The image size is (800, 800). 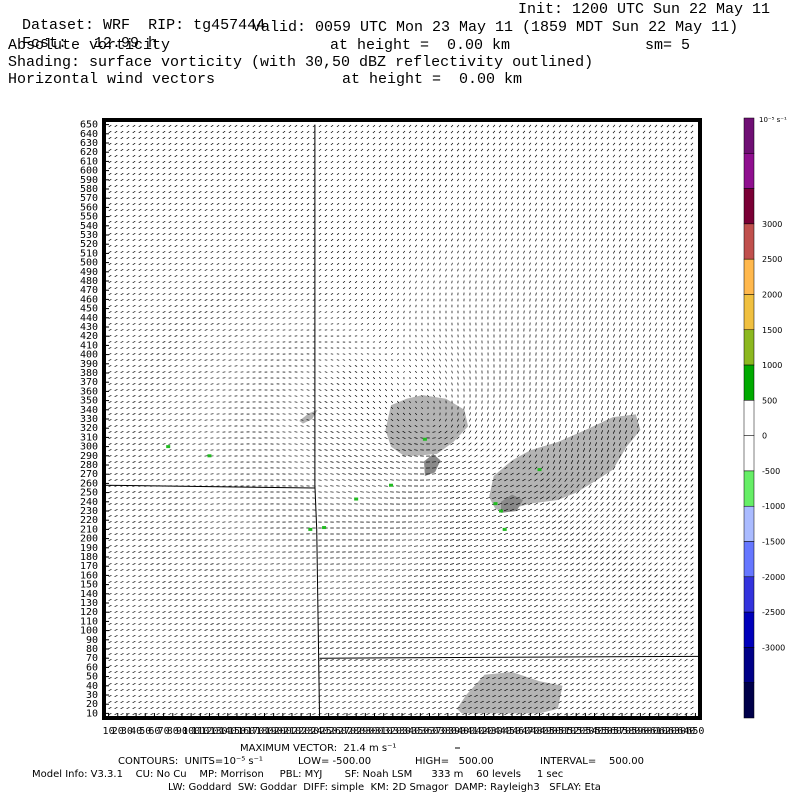 I want to click on x-tick-label: 20, so click(x=118, y=731).